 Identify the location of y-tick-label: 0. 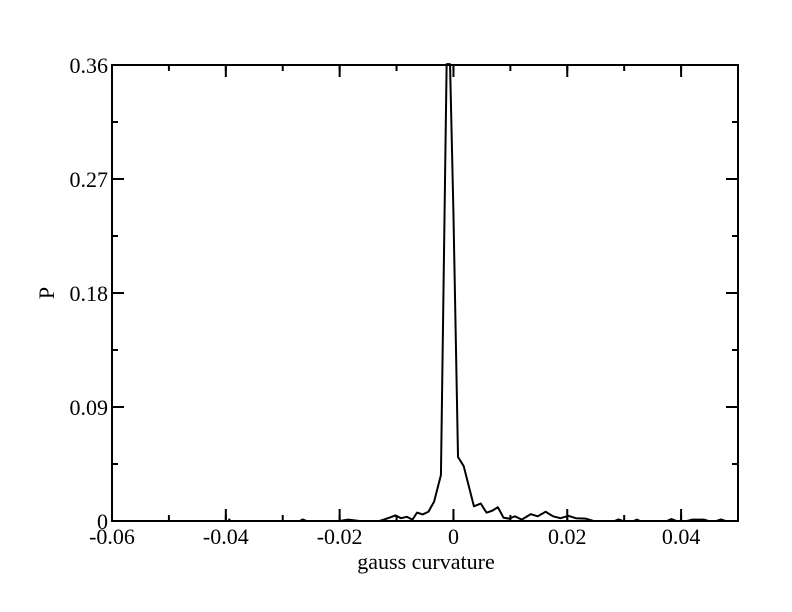
(102, 521).